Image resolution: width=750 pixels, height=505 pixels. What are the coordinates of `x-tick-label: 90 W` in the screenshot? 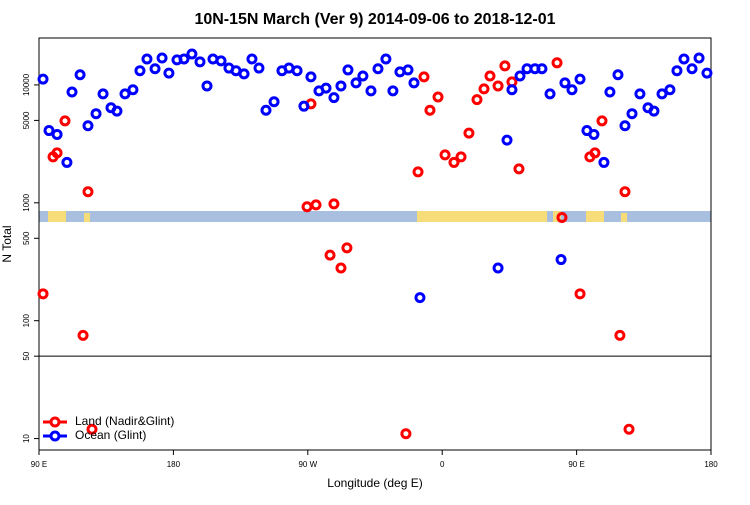 It's located at (307, 464).